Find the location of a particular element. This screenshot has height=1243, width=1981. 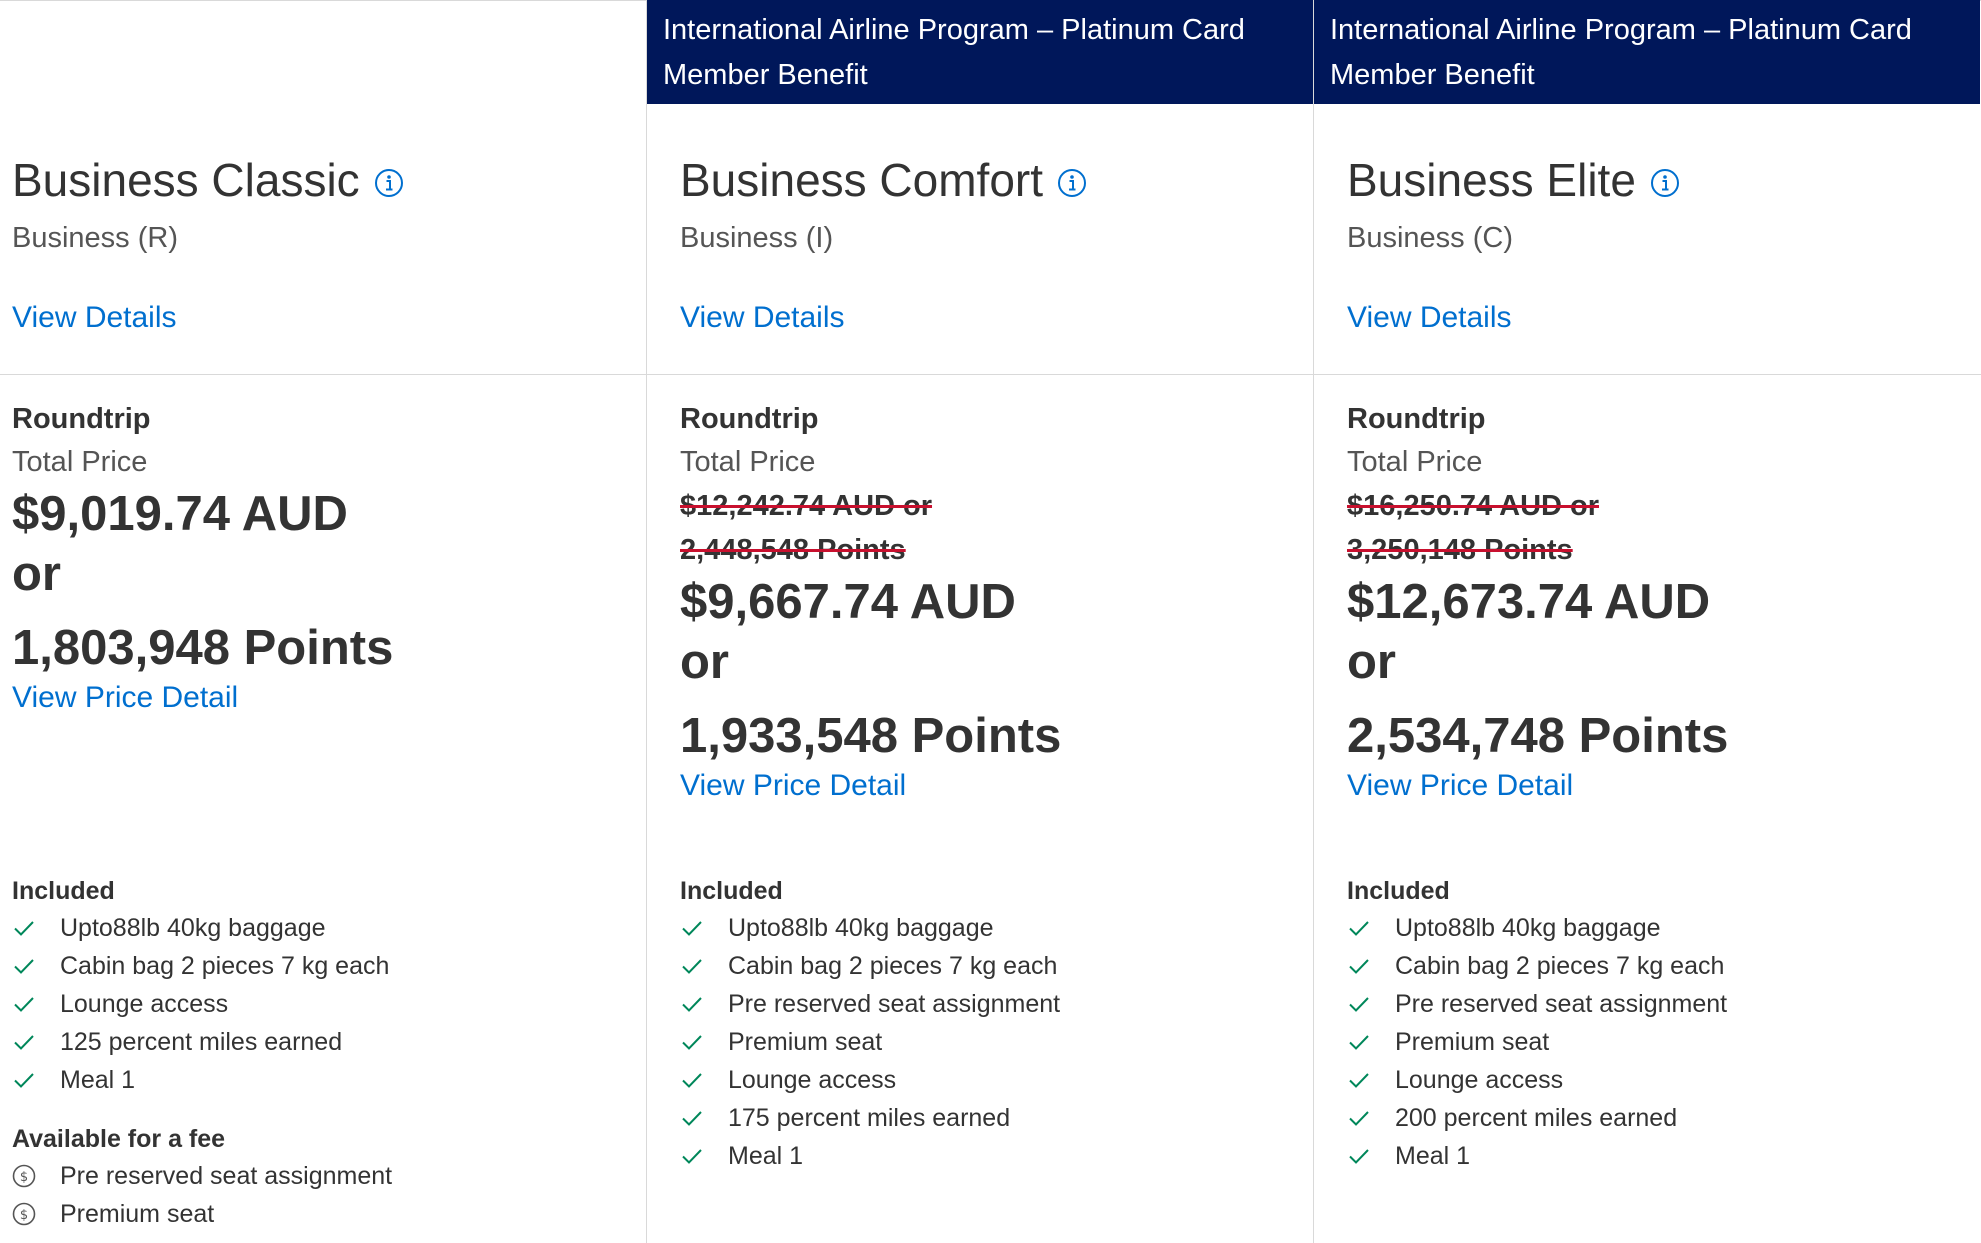

fare-title: Business Classic is located at coordinates (324, 180).